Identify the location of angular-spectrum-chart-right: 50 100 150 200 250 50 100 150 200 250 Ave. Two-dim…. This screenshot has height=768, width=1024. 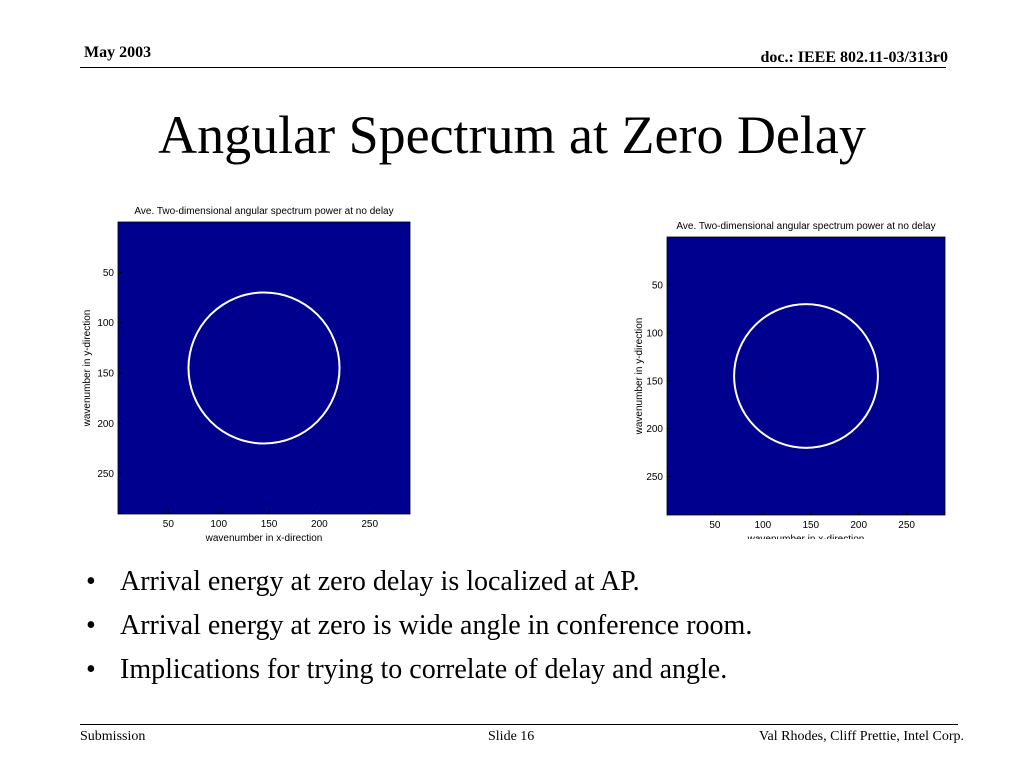
(792, 379).